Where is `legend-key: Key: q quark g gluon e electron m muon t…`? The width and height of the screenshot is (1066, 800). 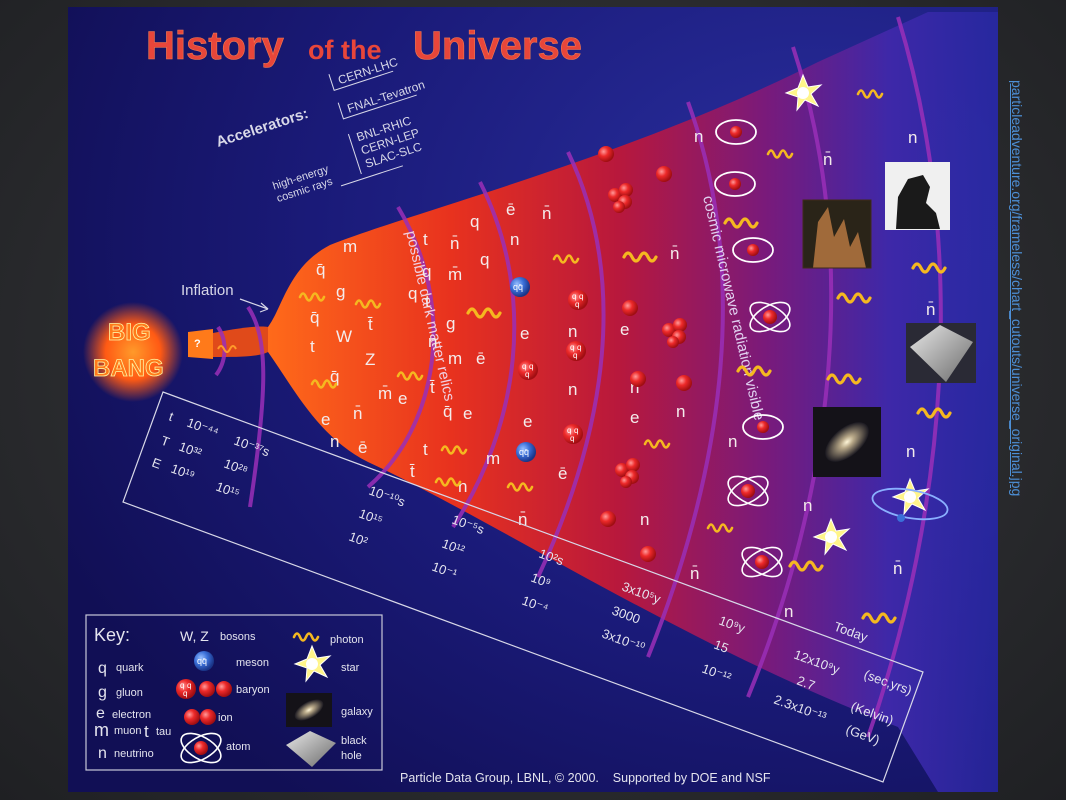 legend-key: Key: q quark g gluon e electron m muon t… is located at coordinates (234, 692).